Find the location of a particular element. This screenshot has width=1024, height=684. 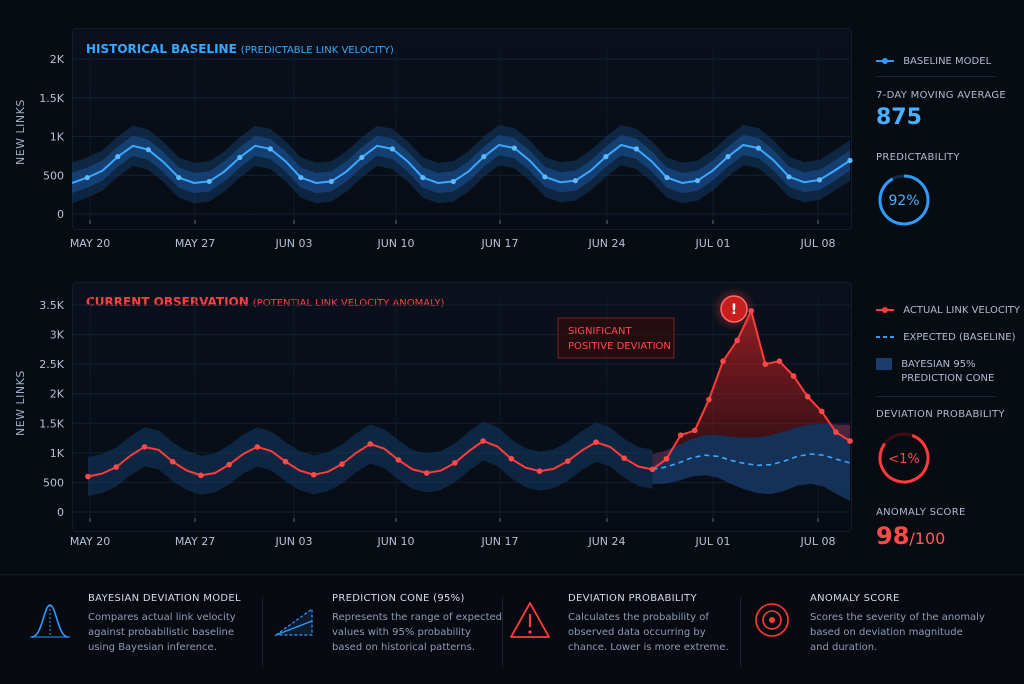

anomaly-deviation-area is located at coordinates (751, 390).